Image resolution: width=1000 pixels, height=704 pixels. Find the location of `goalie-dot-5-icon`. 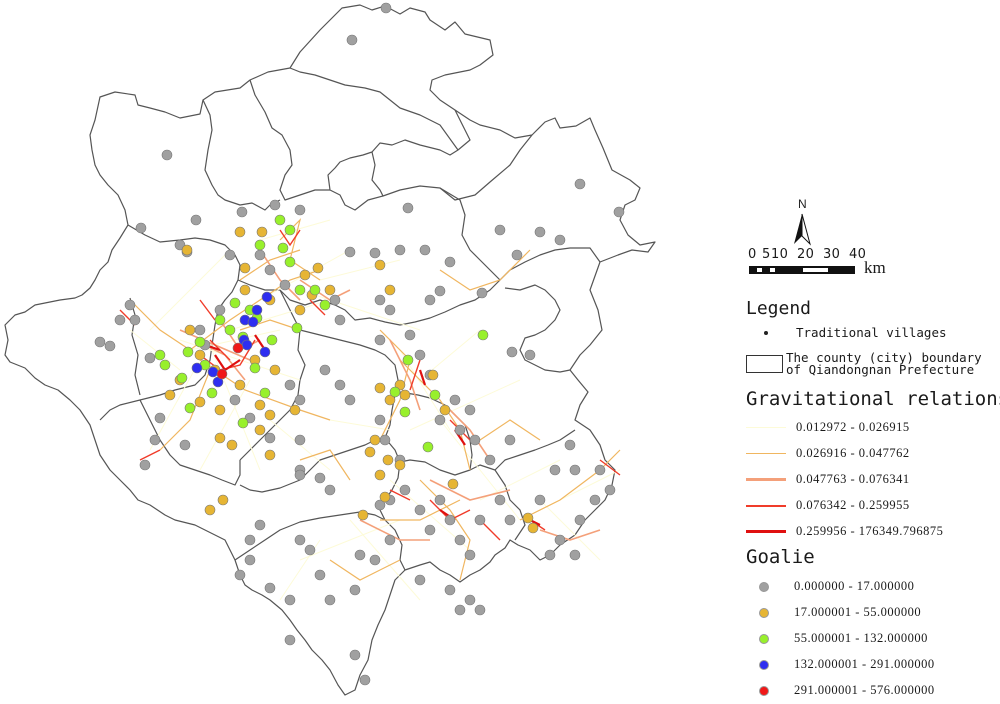

goalie-dot-5-icon is located at coordinates (764, 690).